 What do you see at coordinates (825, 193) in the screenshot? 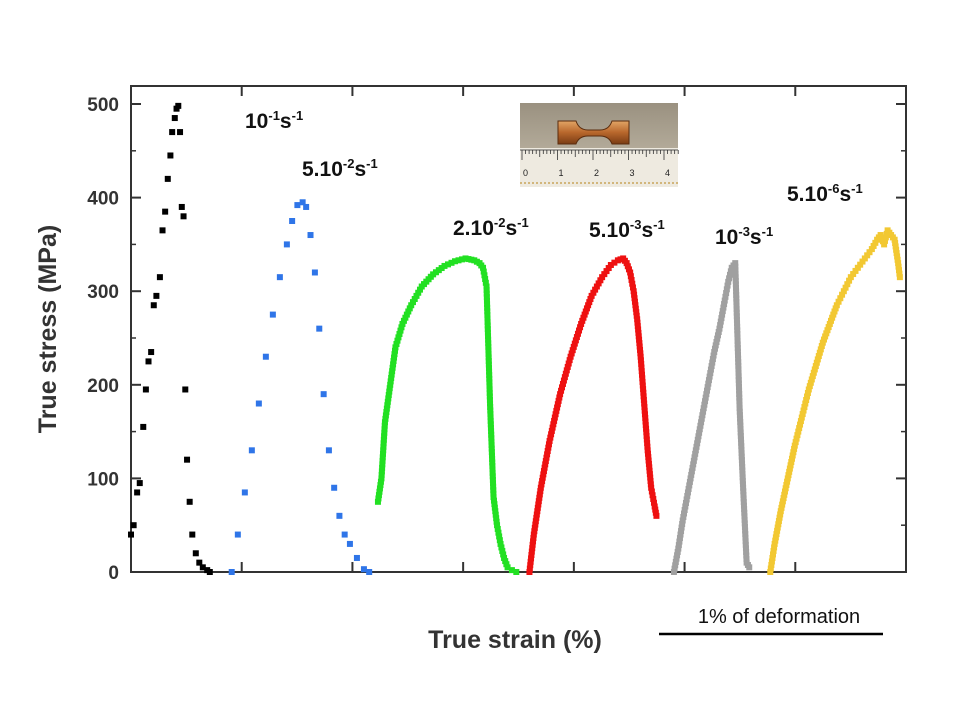
I see `series-label: 5.10-6s-1` at bounding box center [825, 193].